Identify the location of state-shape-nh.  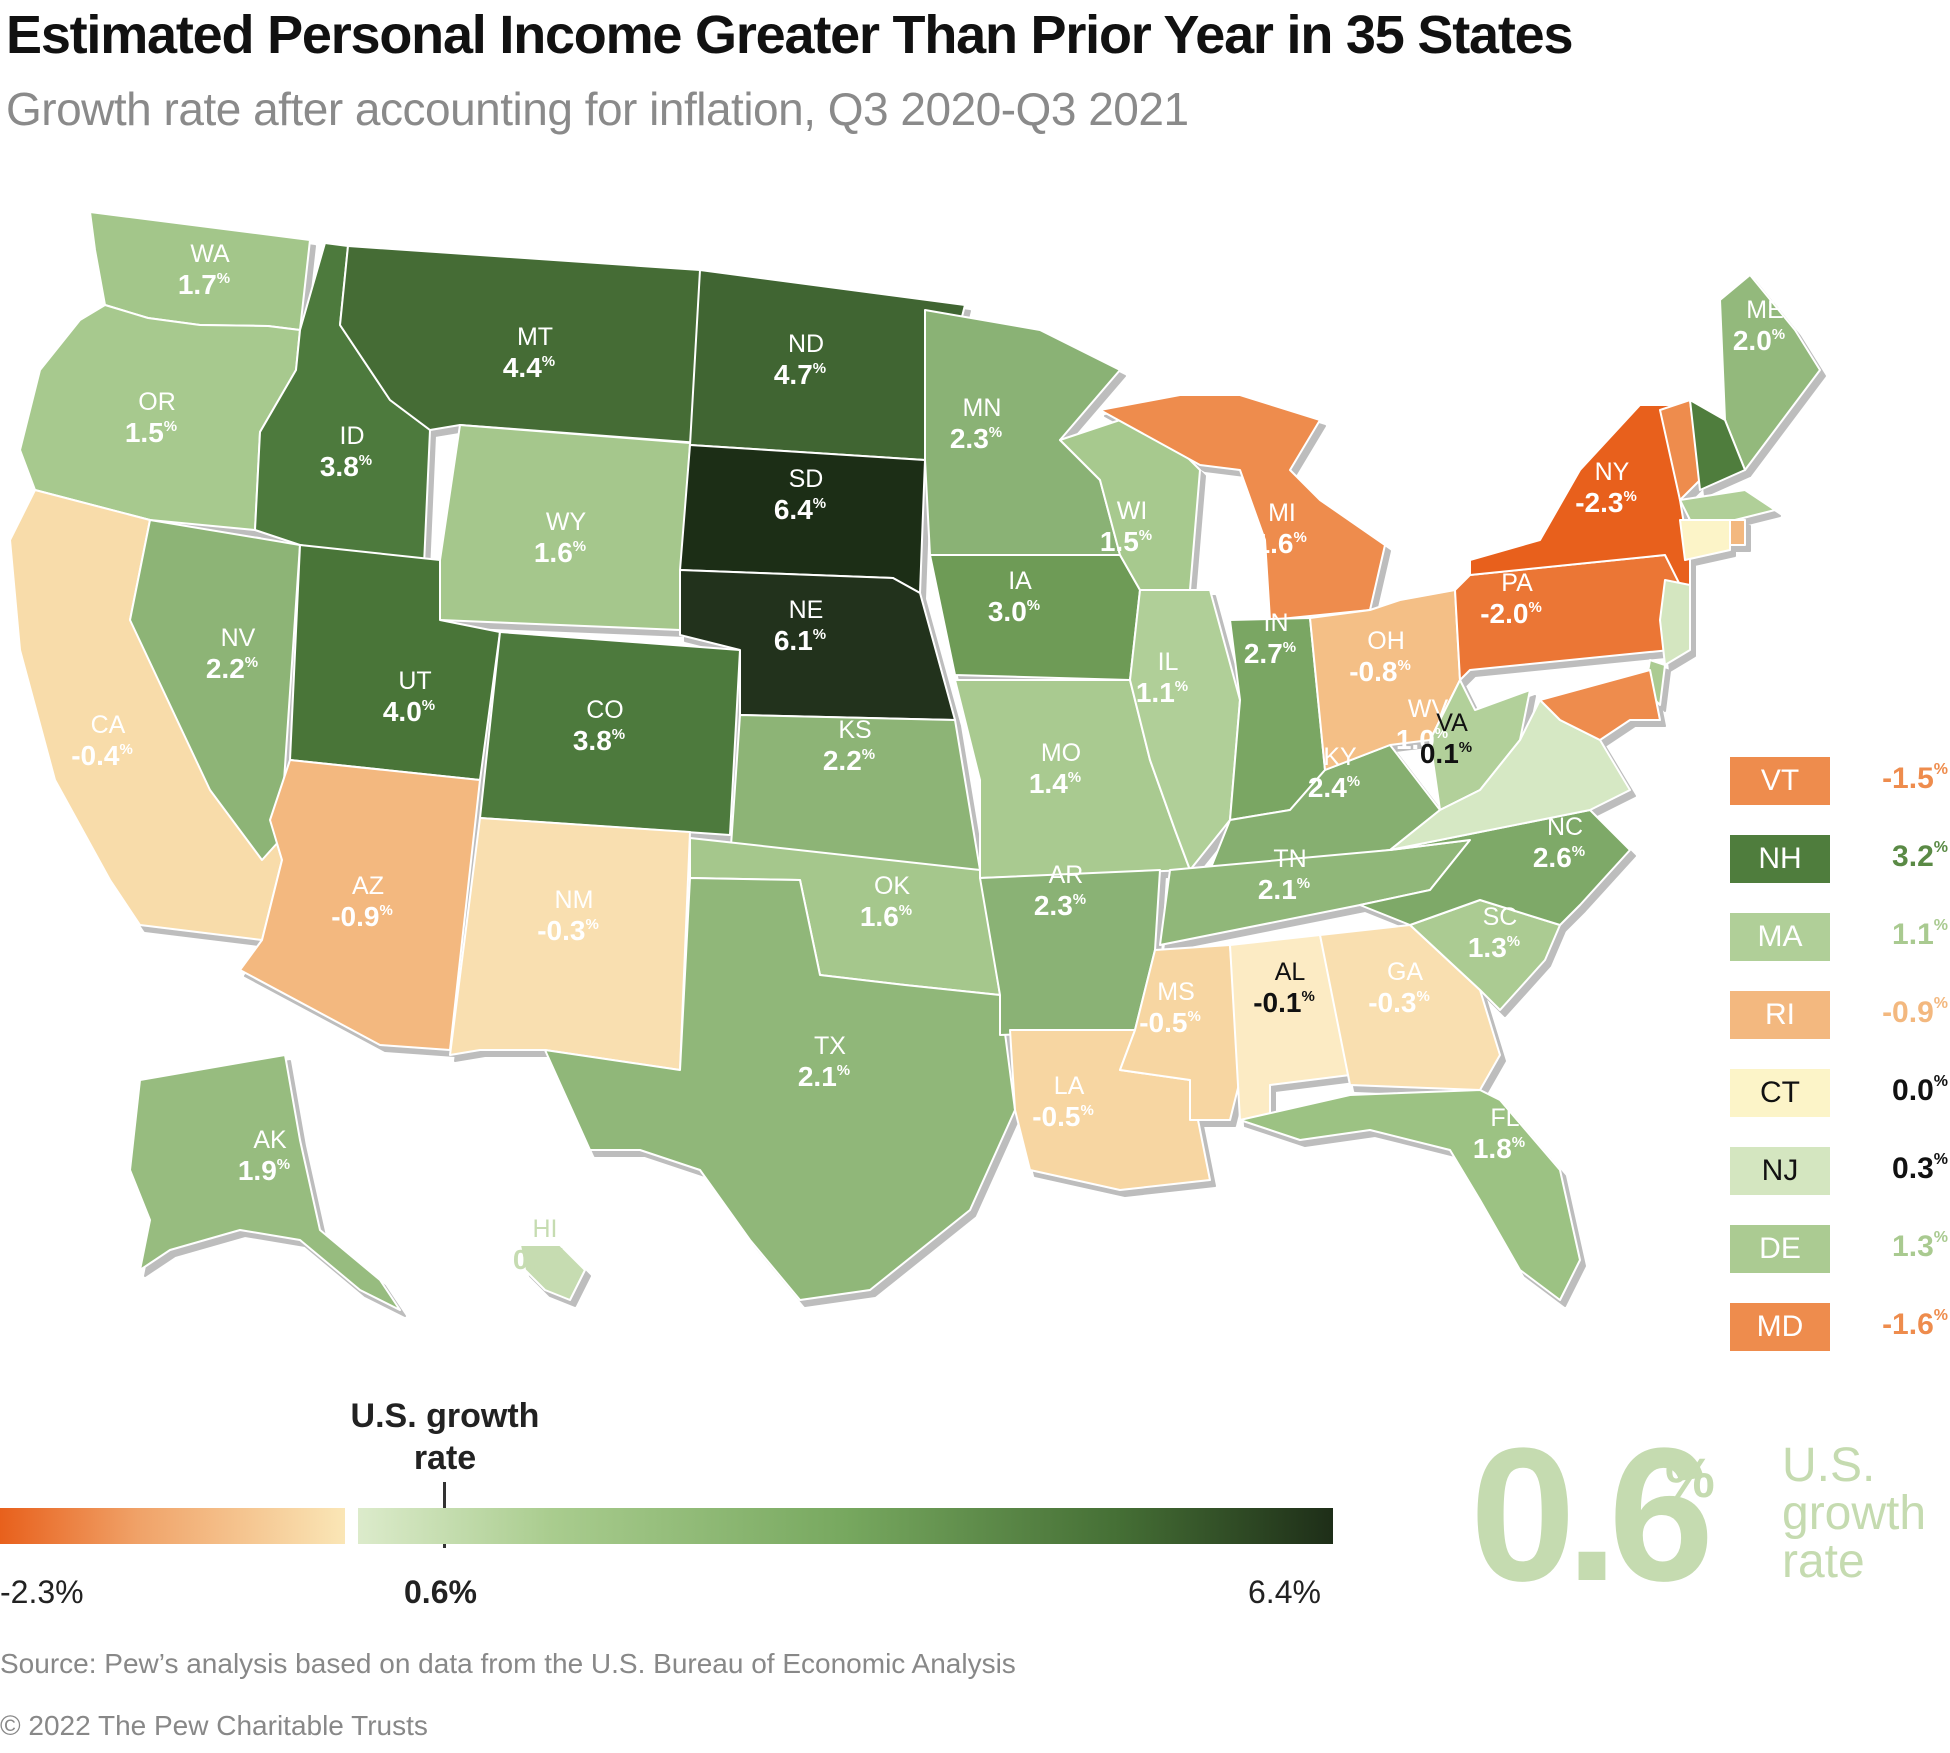
(1717, 445).